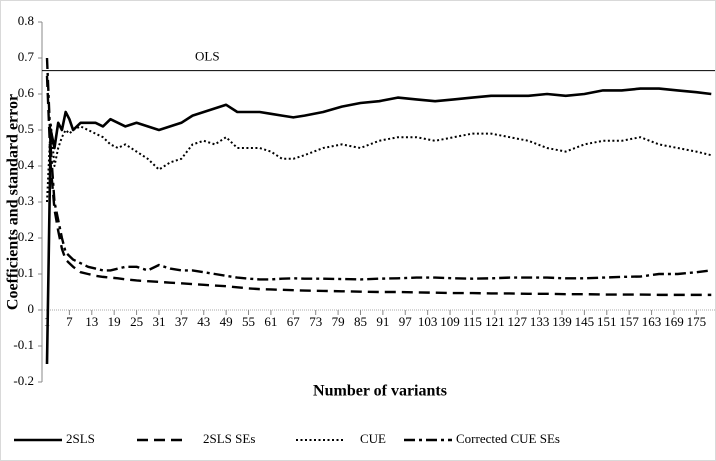 The image size is (716, 461). Describe the element at coordinates (585, 321) in the screenshot. I see `x-tick-label: 145` at that location.